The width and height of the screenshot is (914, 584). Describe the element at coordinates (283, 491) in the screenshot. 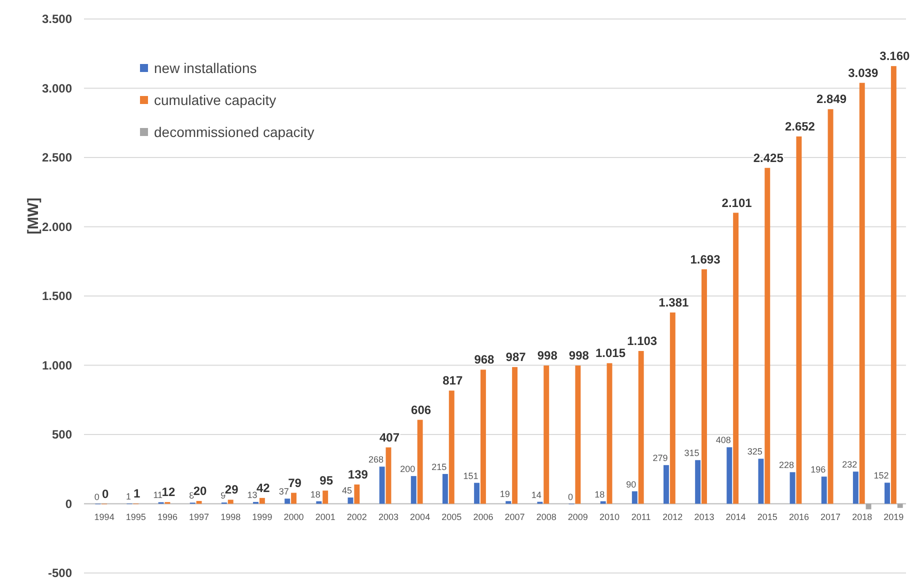

I see `data-label: 37` at that location.